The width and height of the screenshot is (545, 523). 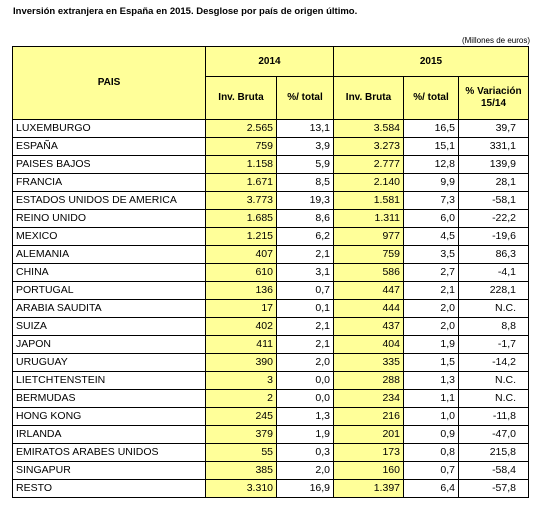 What do you see at coordinates (305, 200) in the screenshot?
I see `cell-pct-total-2014: 19,3` at bounding box center [305, 200].